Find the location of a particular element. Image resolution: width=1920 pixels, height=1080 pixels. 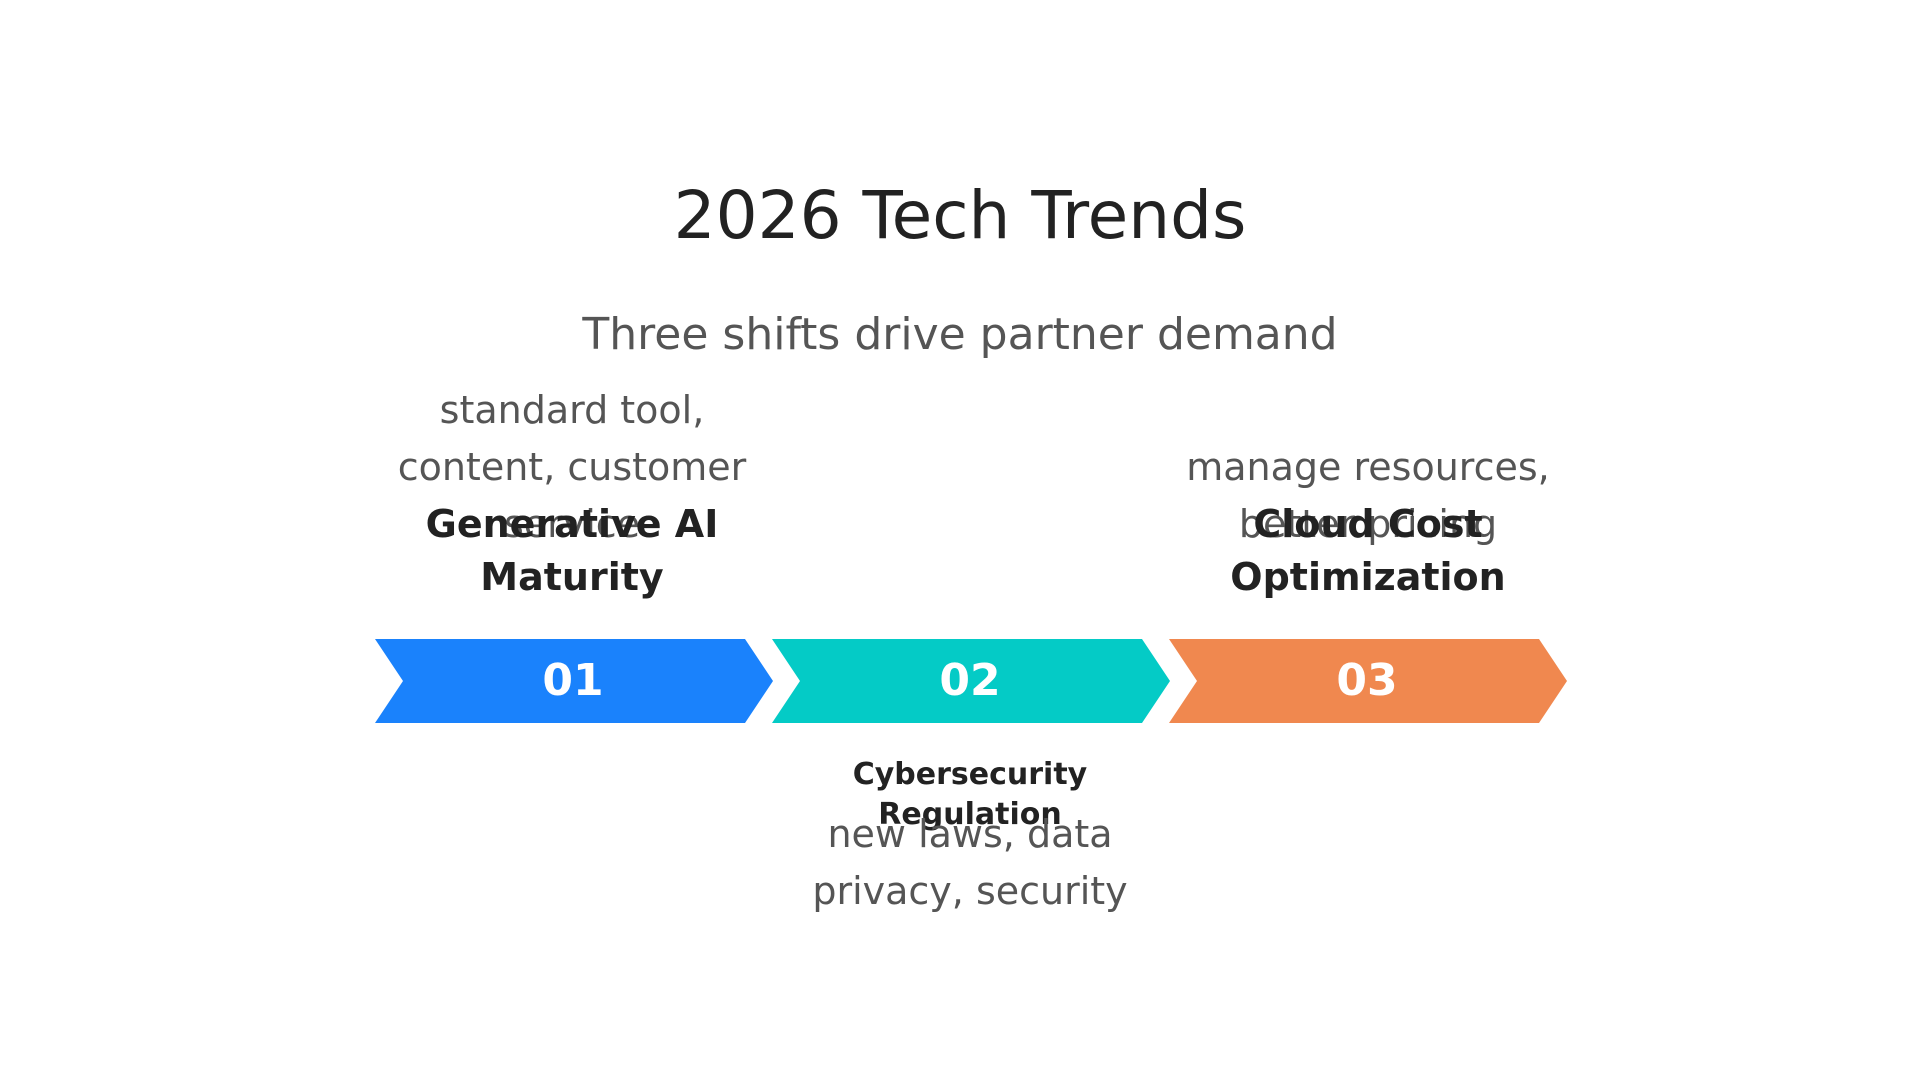

step-2-arrow is located at coordinates (971, 681).